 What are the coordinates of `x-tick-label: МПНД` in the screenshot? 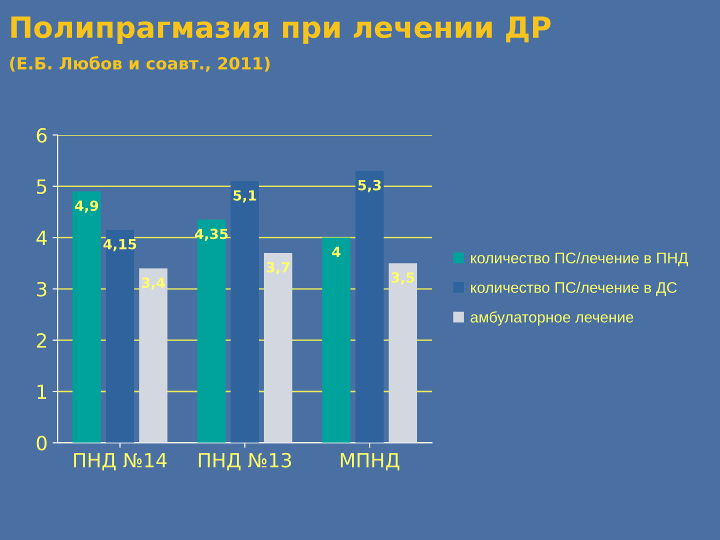 It's located at (370, 461).